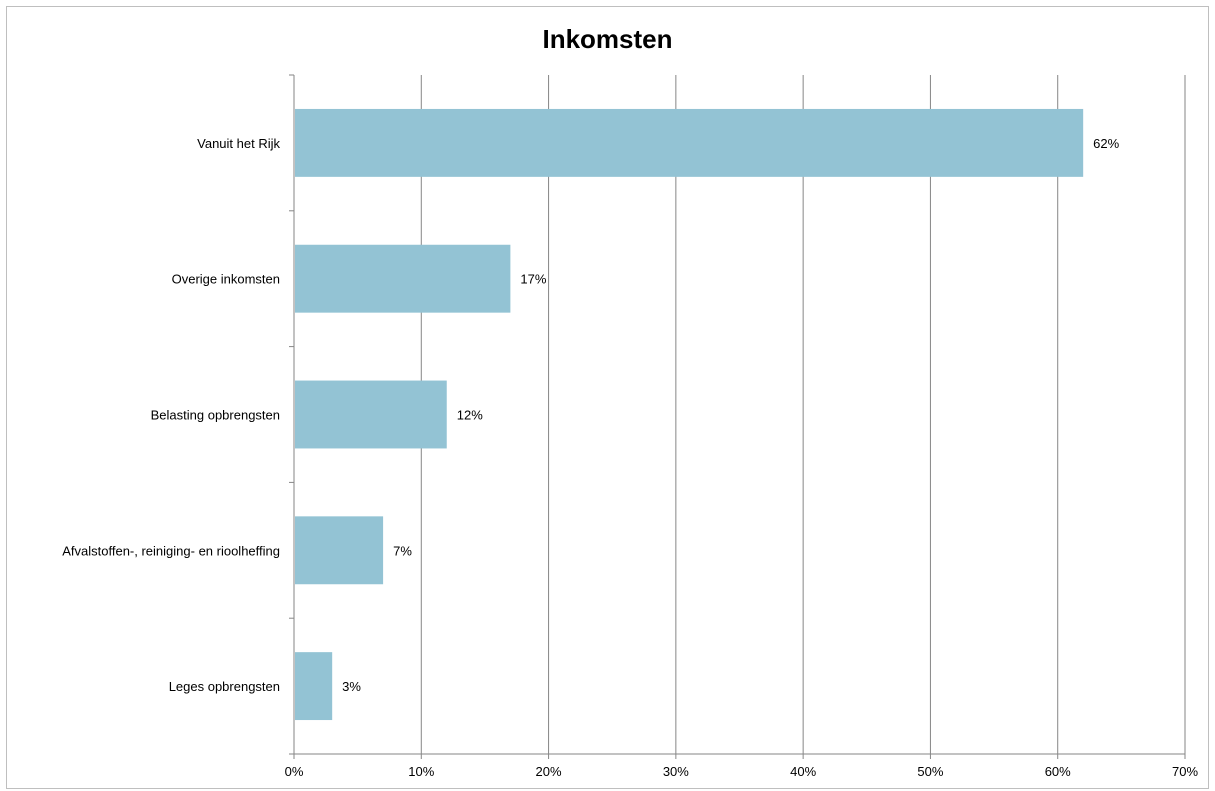  I want to click on x-tick-label: 20%, so click(549, 771).